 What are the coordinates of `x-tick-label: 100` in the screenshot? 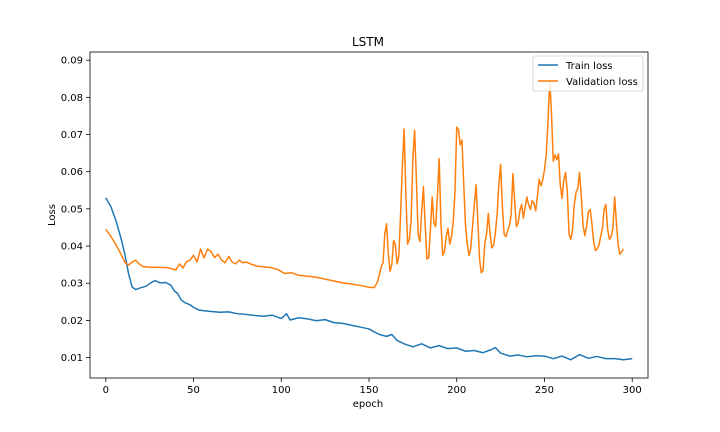 It's located at (281, 390).